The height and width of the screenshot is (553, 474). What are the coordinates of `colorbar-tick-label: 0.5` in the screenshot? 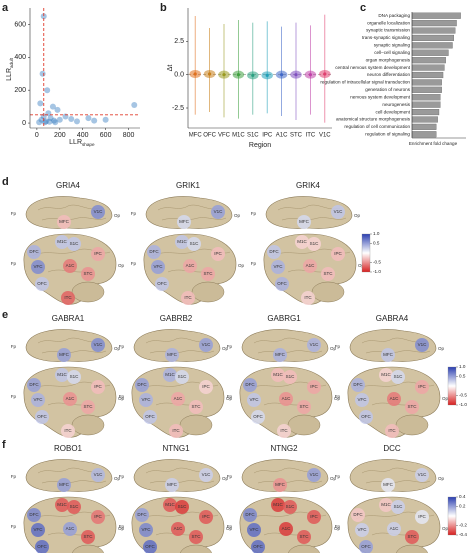 It's located at (376, 243).